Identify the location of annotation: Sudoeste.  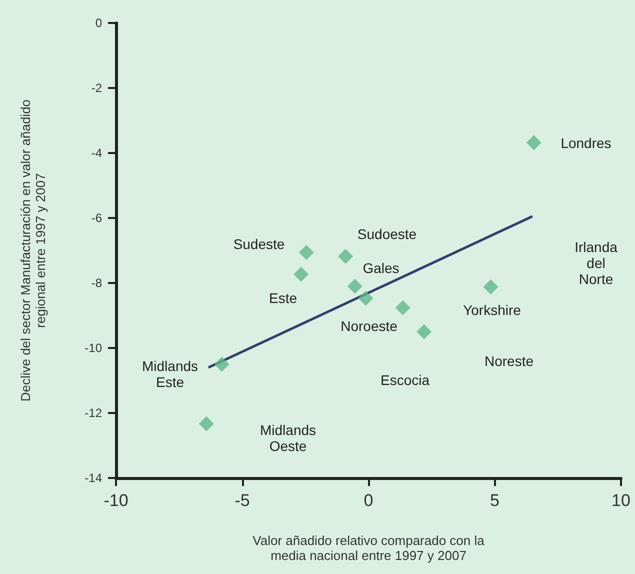
(387, 234).